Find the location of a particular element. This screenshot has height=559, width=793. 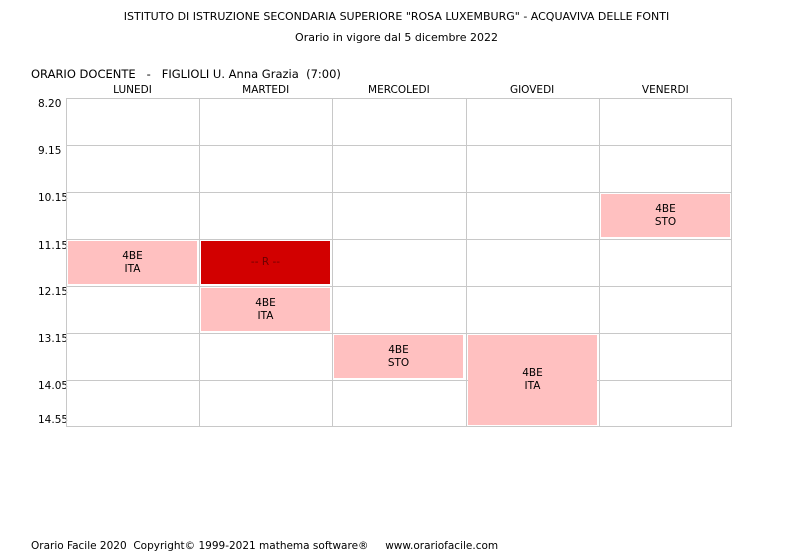

time-label: 9.15 is located at coordinates (50, 151).